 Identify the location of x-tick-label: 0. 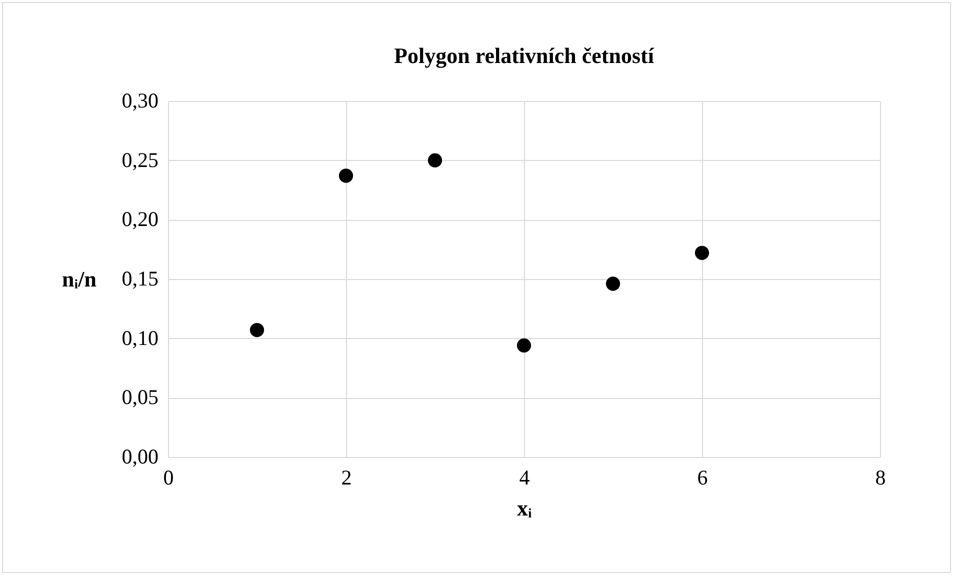
(168, 478).